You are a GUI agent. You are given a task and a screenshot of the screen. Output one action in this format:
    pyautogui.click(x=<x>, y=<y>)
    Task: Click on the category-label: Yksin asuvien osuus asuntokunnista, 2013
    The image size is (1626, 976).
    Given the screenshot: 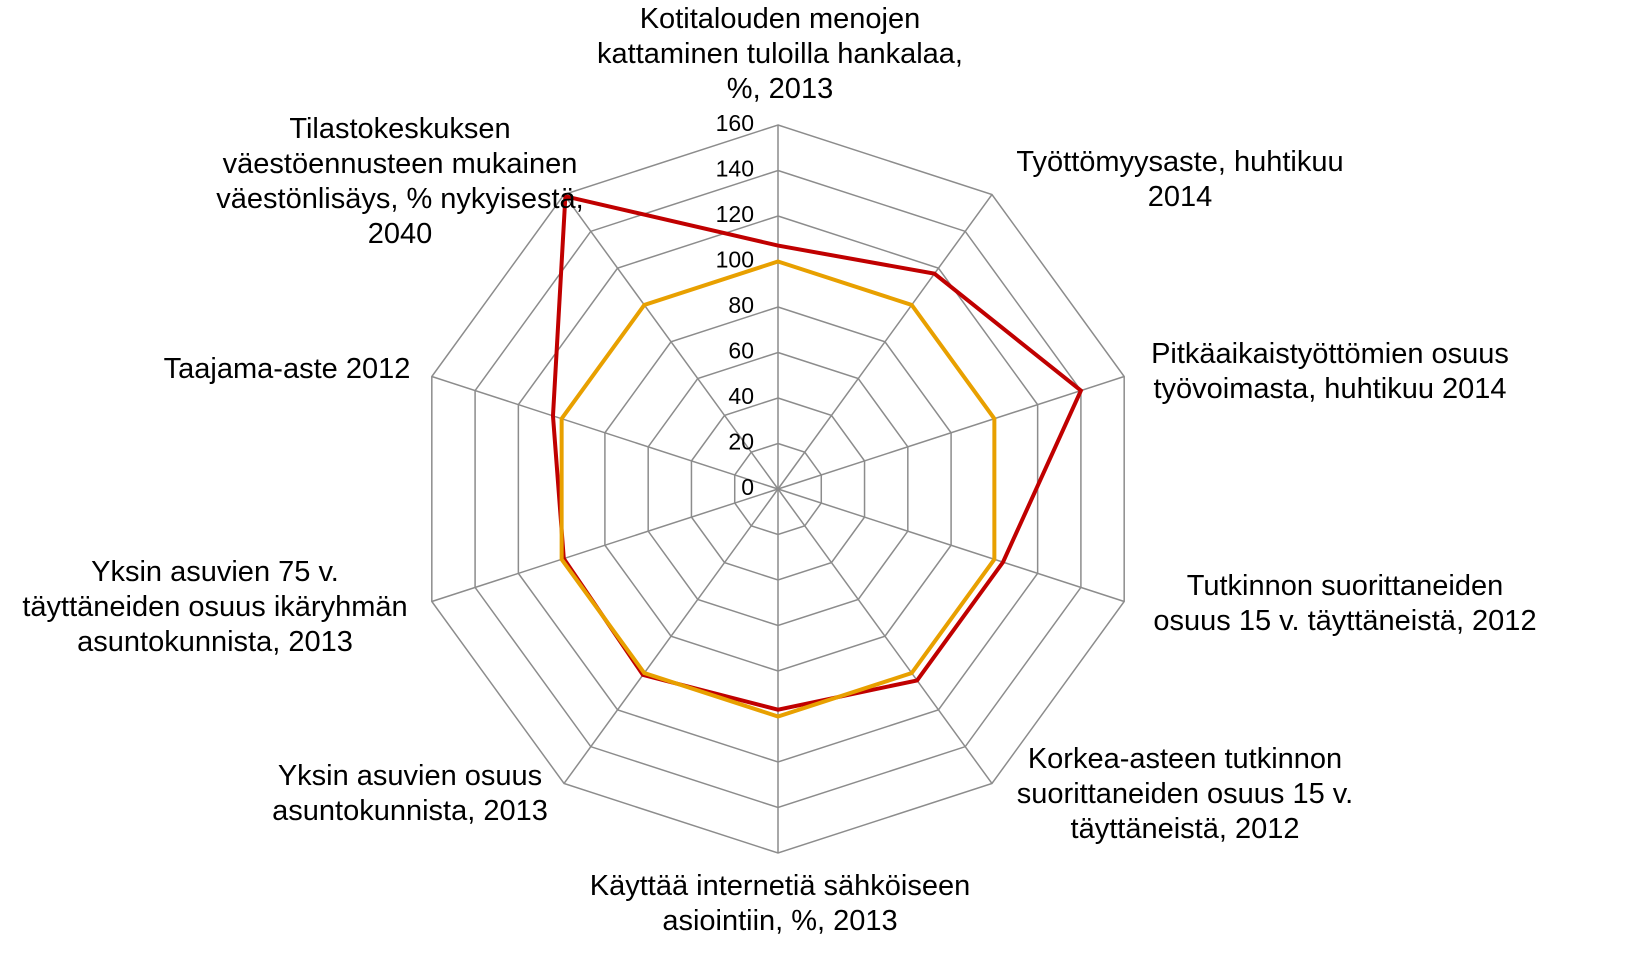 What is the action you would take?
    pyautogui.click(x=410, y=793)
    